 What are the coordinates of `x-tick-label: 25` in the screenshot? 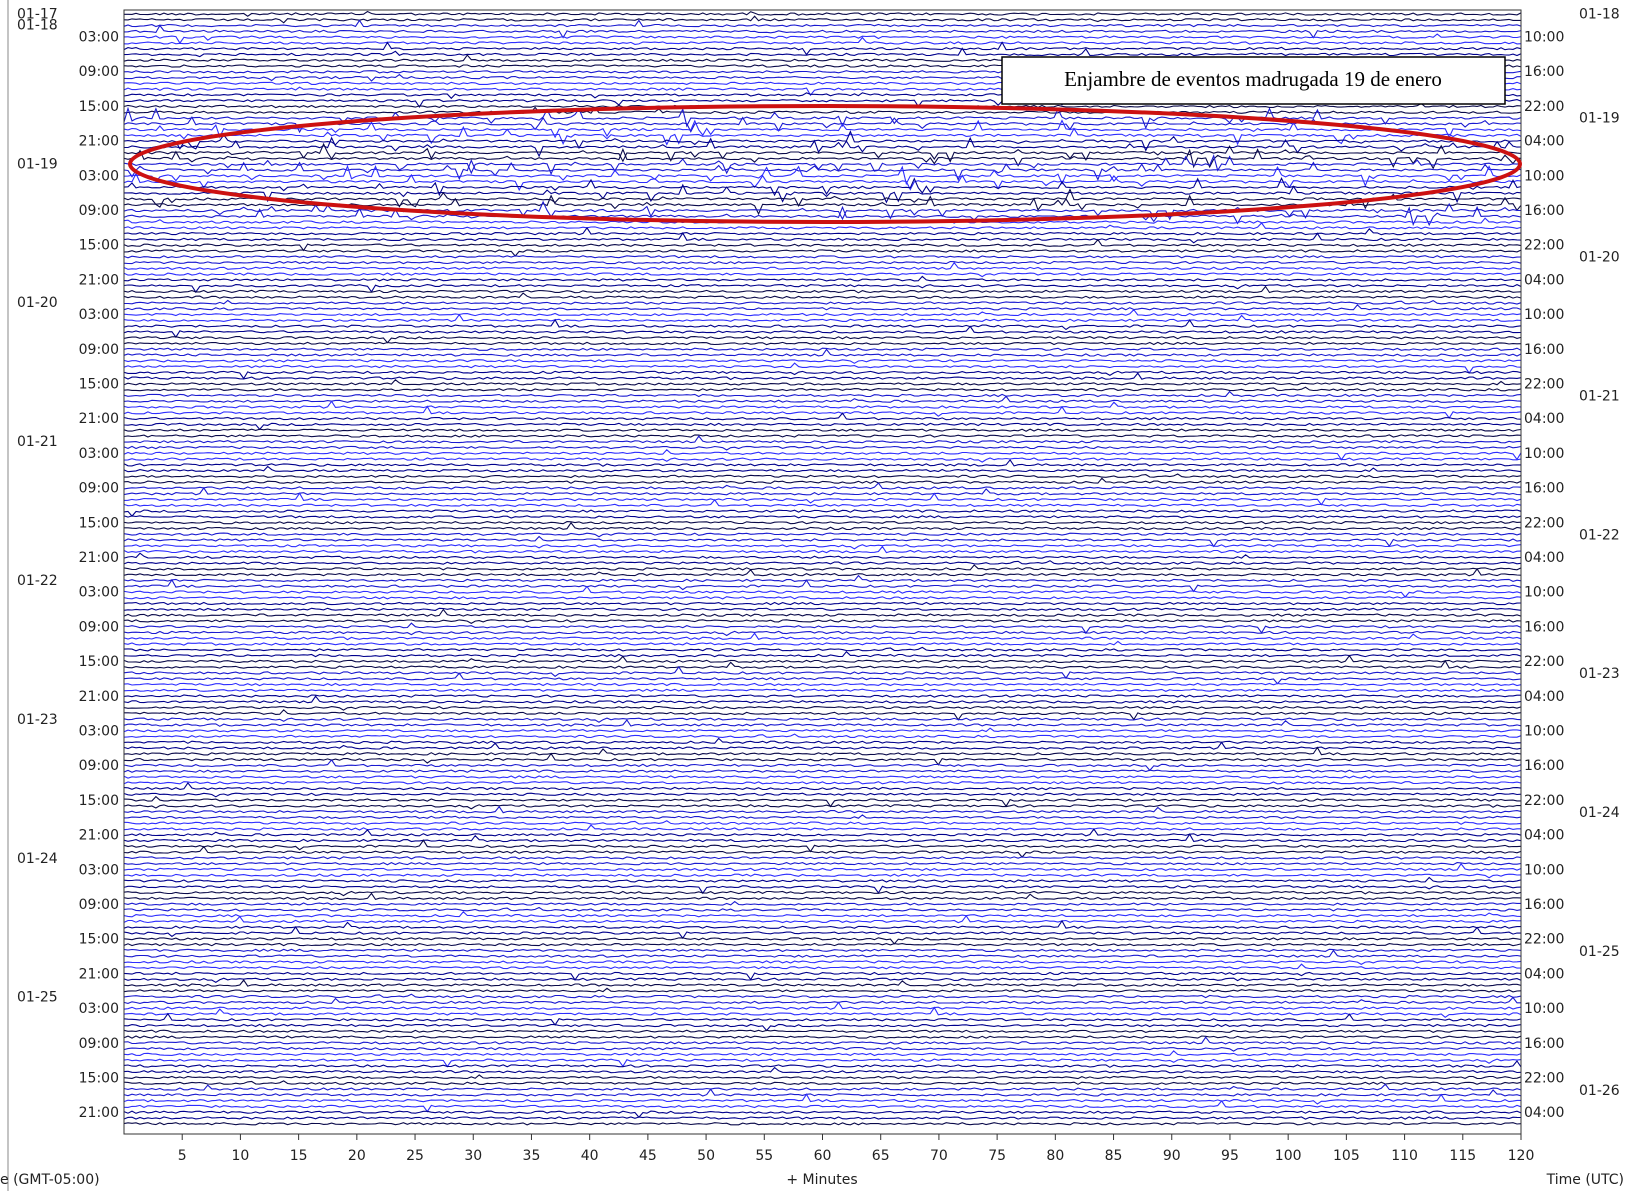 It's located at (415, 1156).